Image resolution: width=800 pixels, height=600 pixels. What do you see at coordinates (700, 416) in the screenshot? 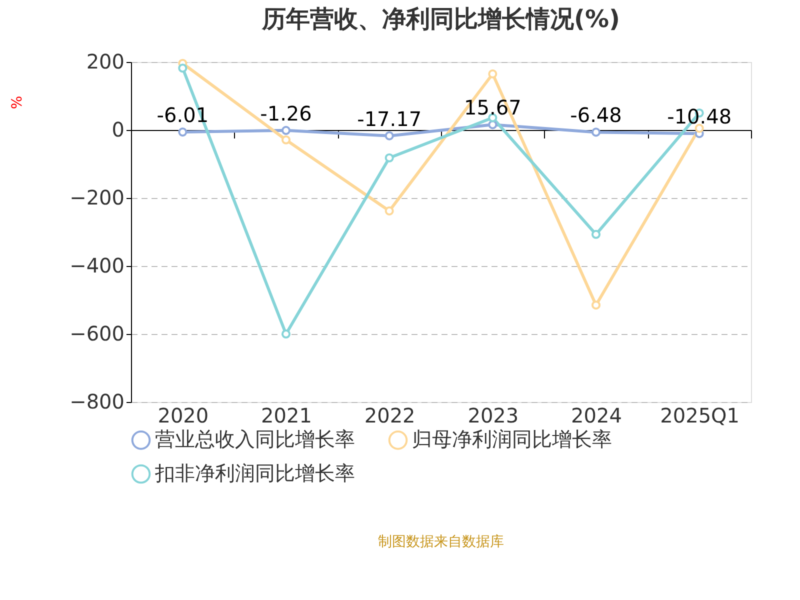
I see `x-tick-label: 2025Q1` at bounding box center [700, 416].